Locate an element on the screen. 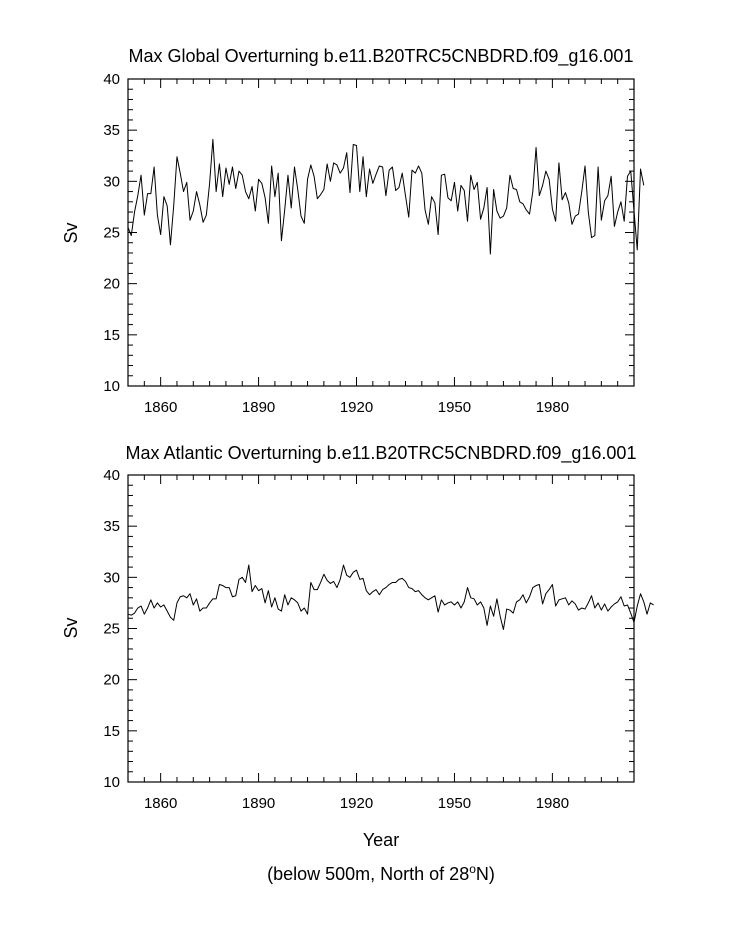 Image resolution: width=733 pixels, height=945 pixels. atlantic-x-tick-labels: 1860 1890 1920 1950 1980 is located at coordinates (356, 803).